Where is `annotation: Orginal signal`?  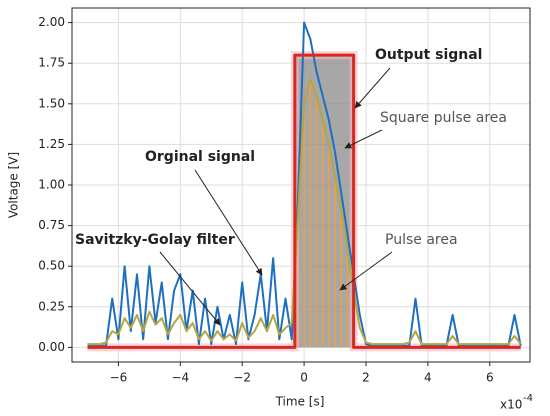 annotation: Orginal signal is located at coordinates (200, 157).